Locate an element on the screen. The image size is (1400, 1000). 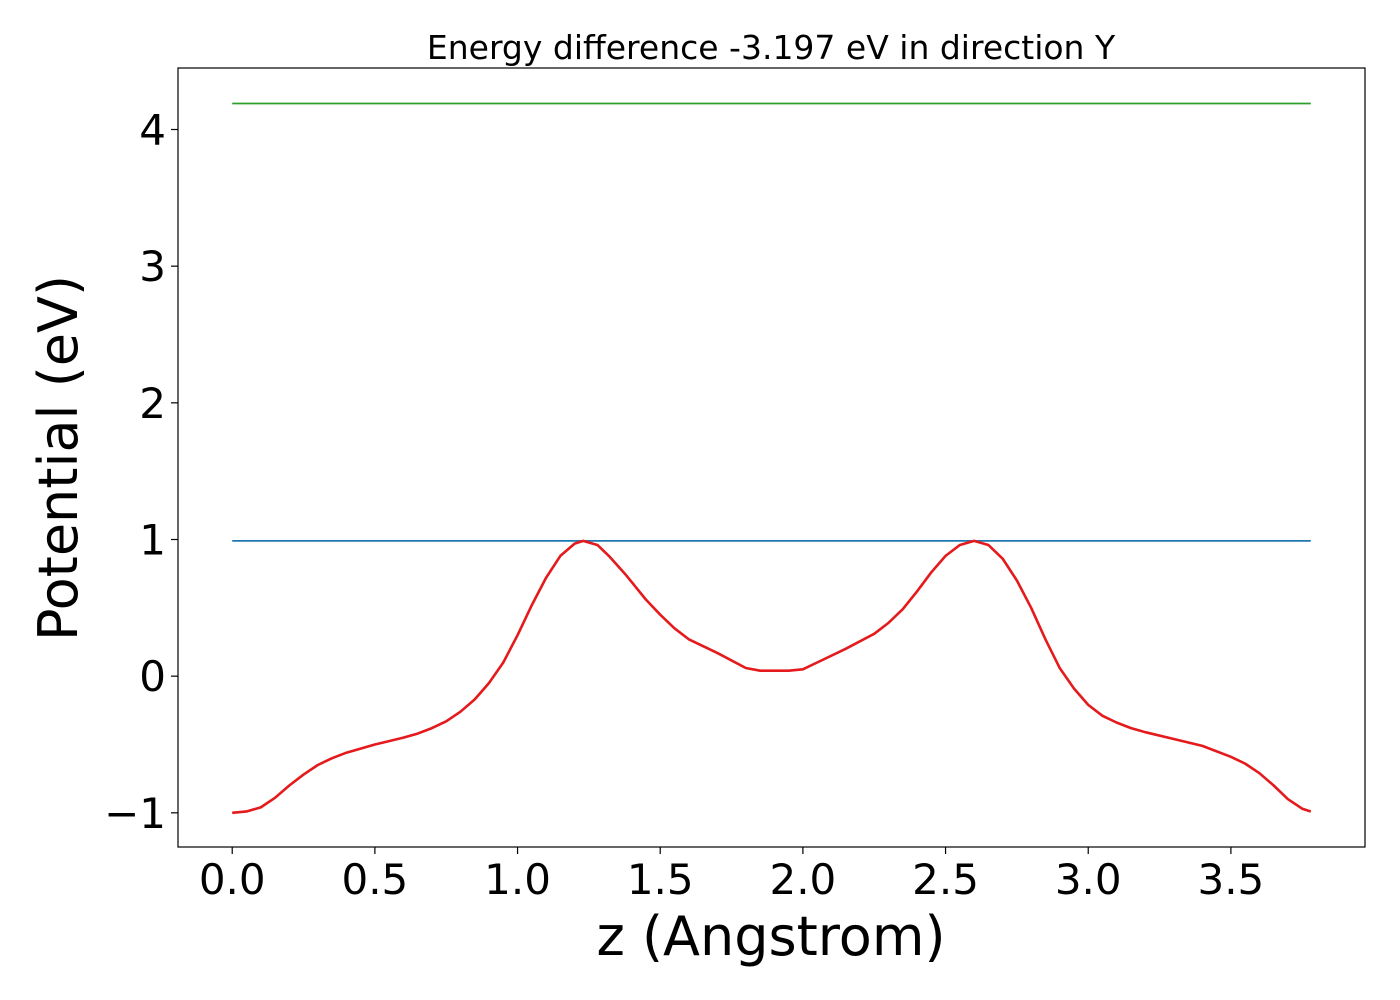
y-tick-label: 0 is located at coordinates (152, 676).